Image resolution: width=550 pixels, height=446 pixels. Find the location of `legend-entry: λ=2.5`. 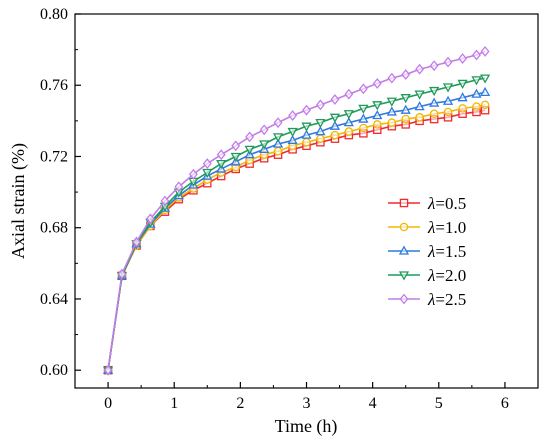

legend-entry: λ=2.5 is located at coordinates (427, 299).